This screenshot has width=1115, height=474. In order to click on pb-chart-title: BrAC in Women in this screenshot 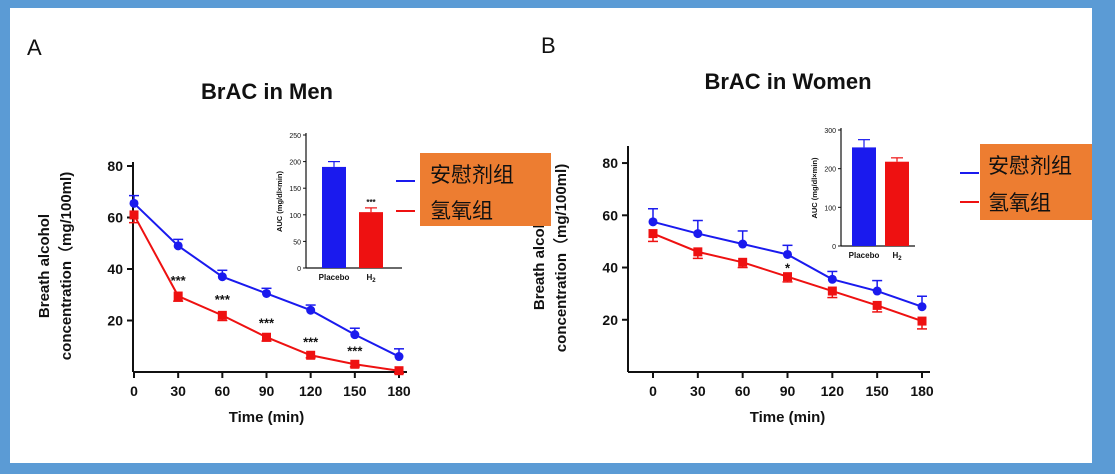, I will do `click(787, 81)`.